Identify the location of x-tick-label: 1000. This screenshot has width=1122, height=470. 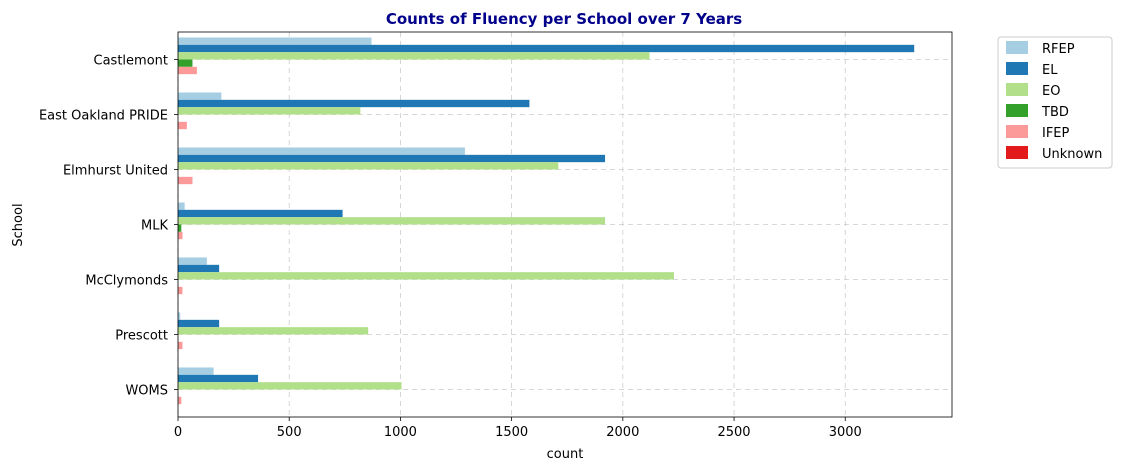
(400, 432).